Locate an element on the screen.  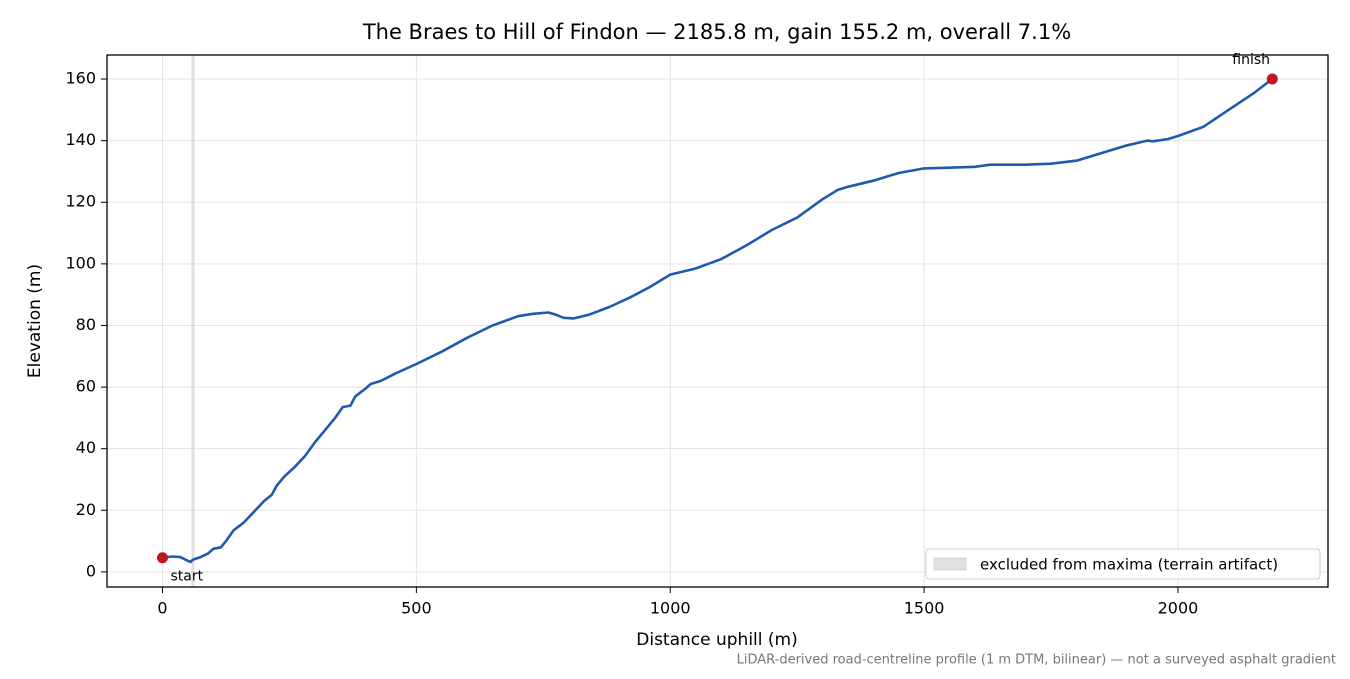
y-axis-label: Elevation (m) is located at coordinates (35, 321).